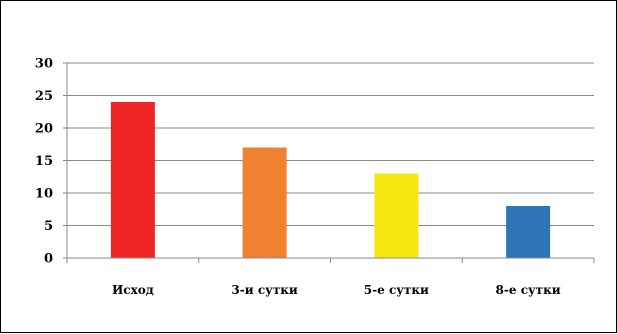 The height and width of the screenshot is (334, 617). What do you see at coordinates (396, 290) in the screenshot?
I see `x-category-label-3: 5-е сутки` at bounding box center [396, 290].